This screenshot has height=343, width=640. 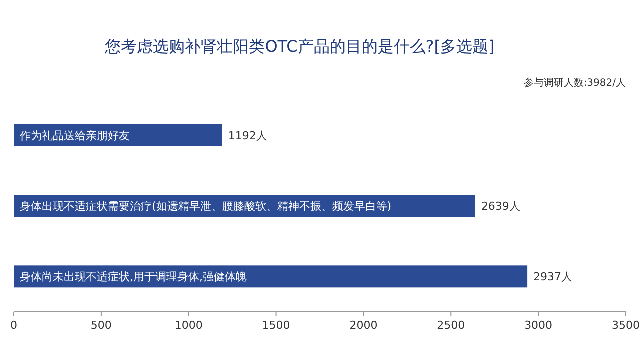 What do you see at coordinates (133, 277) in the screenshot?
I see `y-tick-label: 身体尚未出现不适症状,用于调理身体,强健体魄` at bounding box center [133, 277].